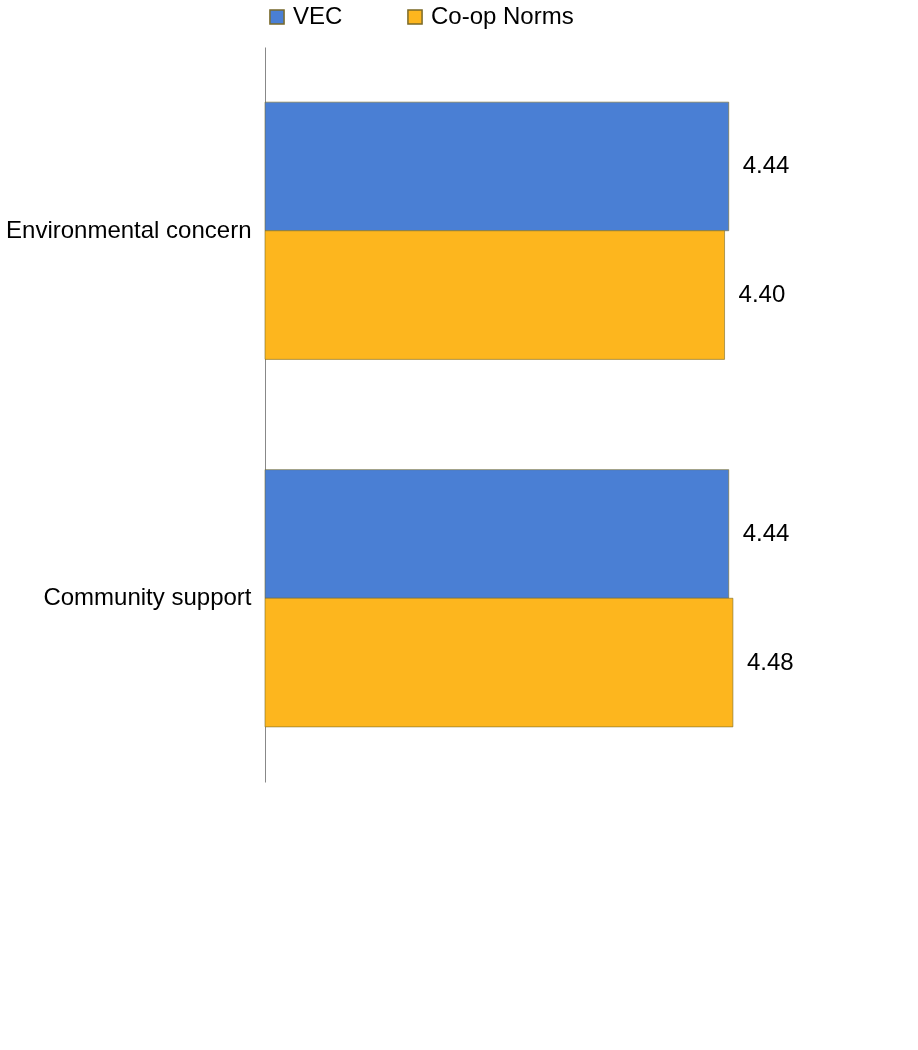 The width and height of the screenshot is (918, 1050). What do you see at coordinates (129, 229) in the screenshot?
I see `y-tick-label: Environmental concern` at bounding box center [129, 229].